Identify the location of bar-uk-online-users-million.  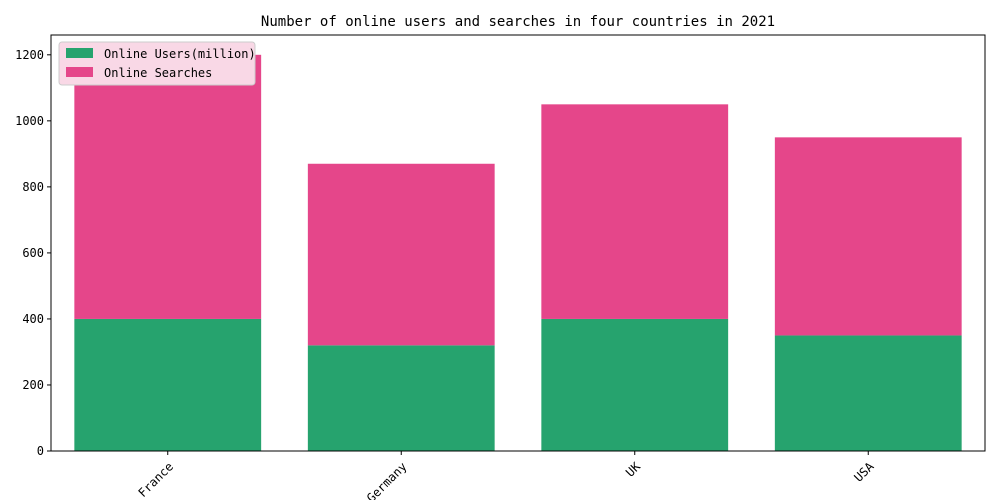
(635, 384).